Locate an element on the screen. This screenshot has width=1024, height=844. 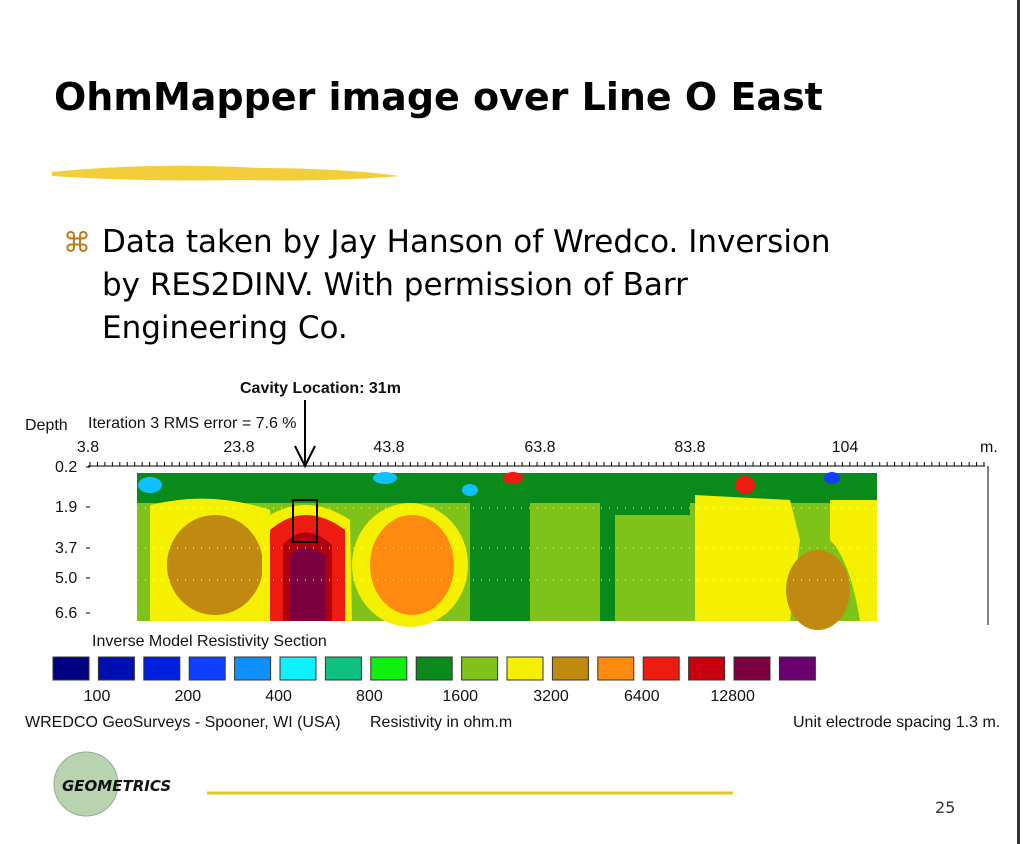
iteration: Iteration 3 RMS error = 7.6 % is located at coordinates (192, 423).